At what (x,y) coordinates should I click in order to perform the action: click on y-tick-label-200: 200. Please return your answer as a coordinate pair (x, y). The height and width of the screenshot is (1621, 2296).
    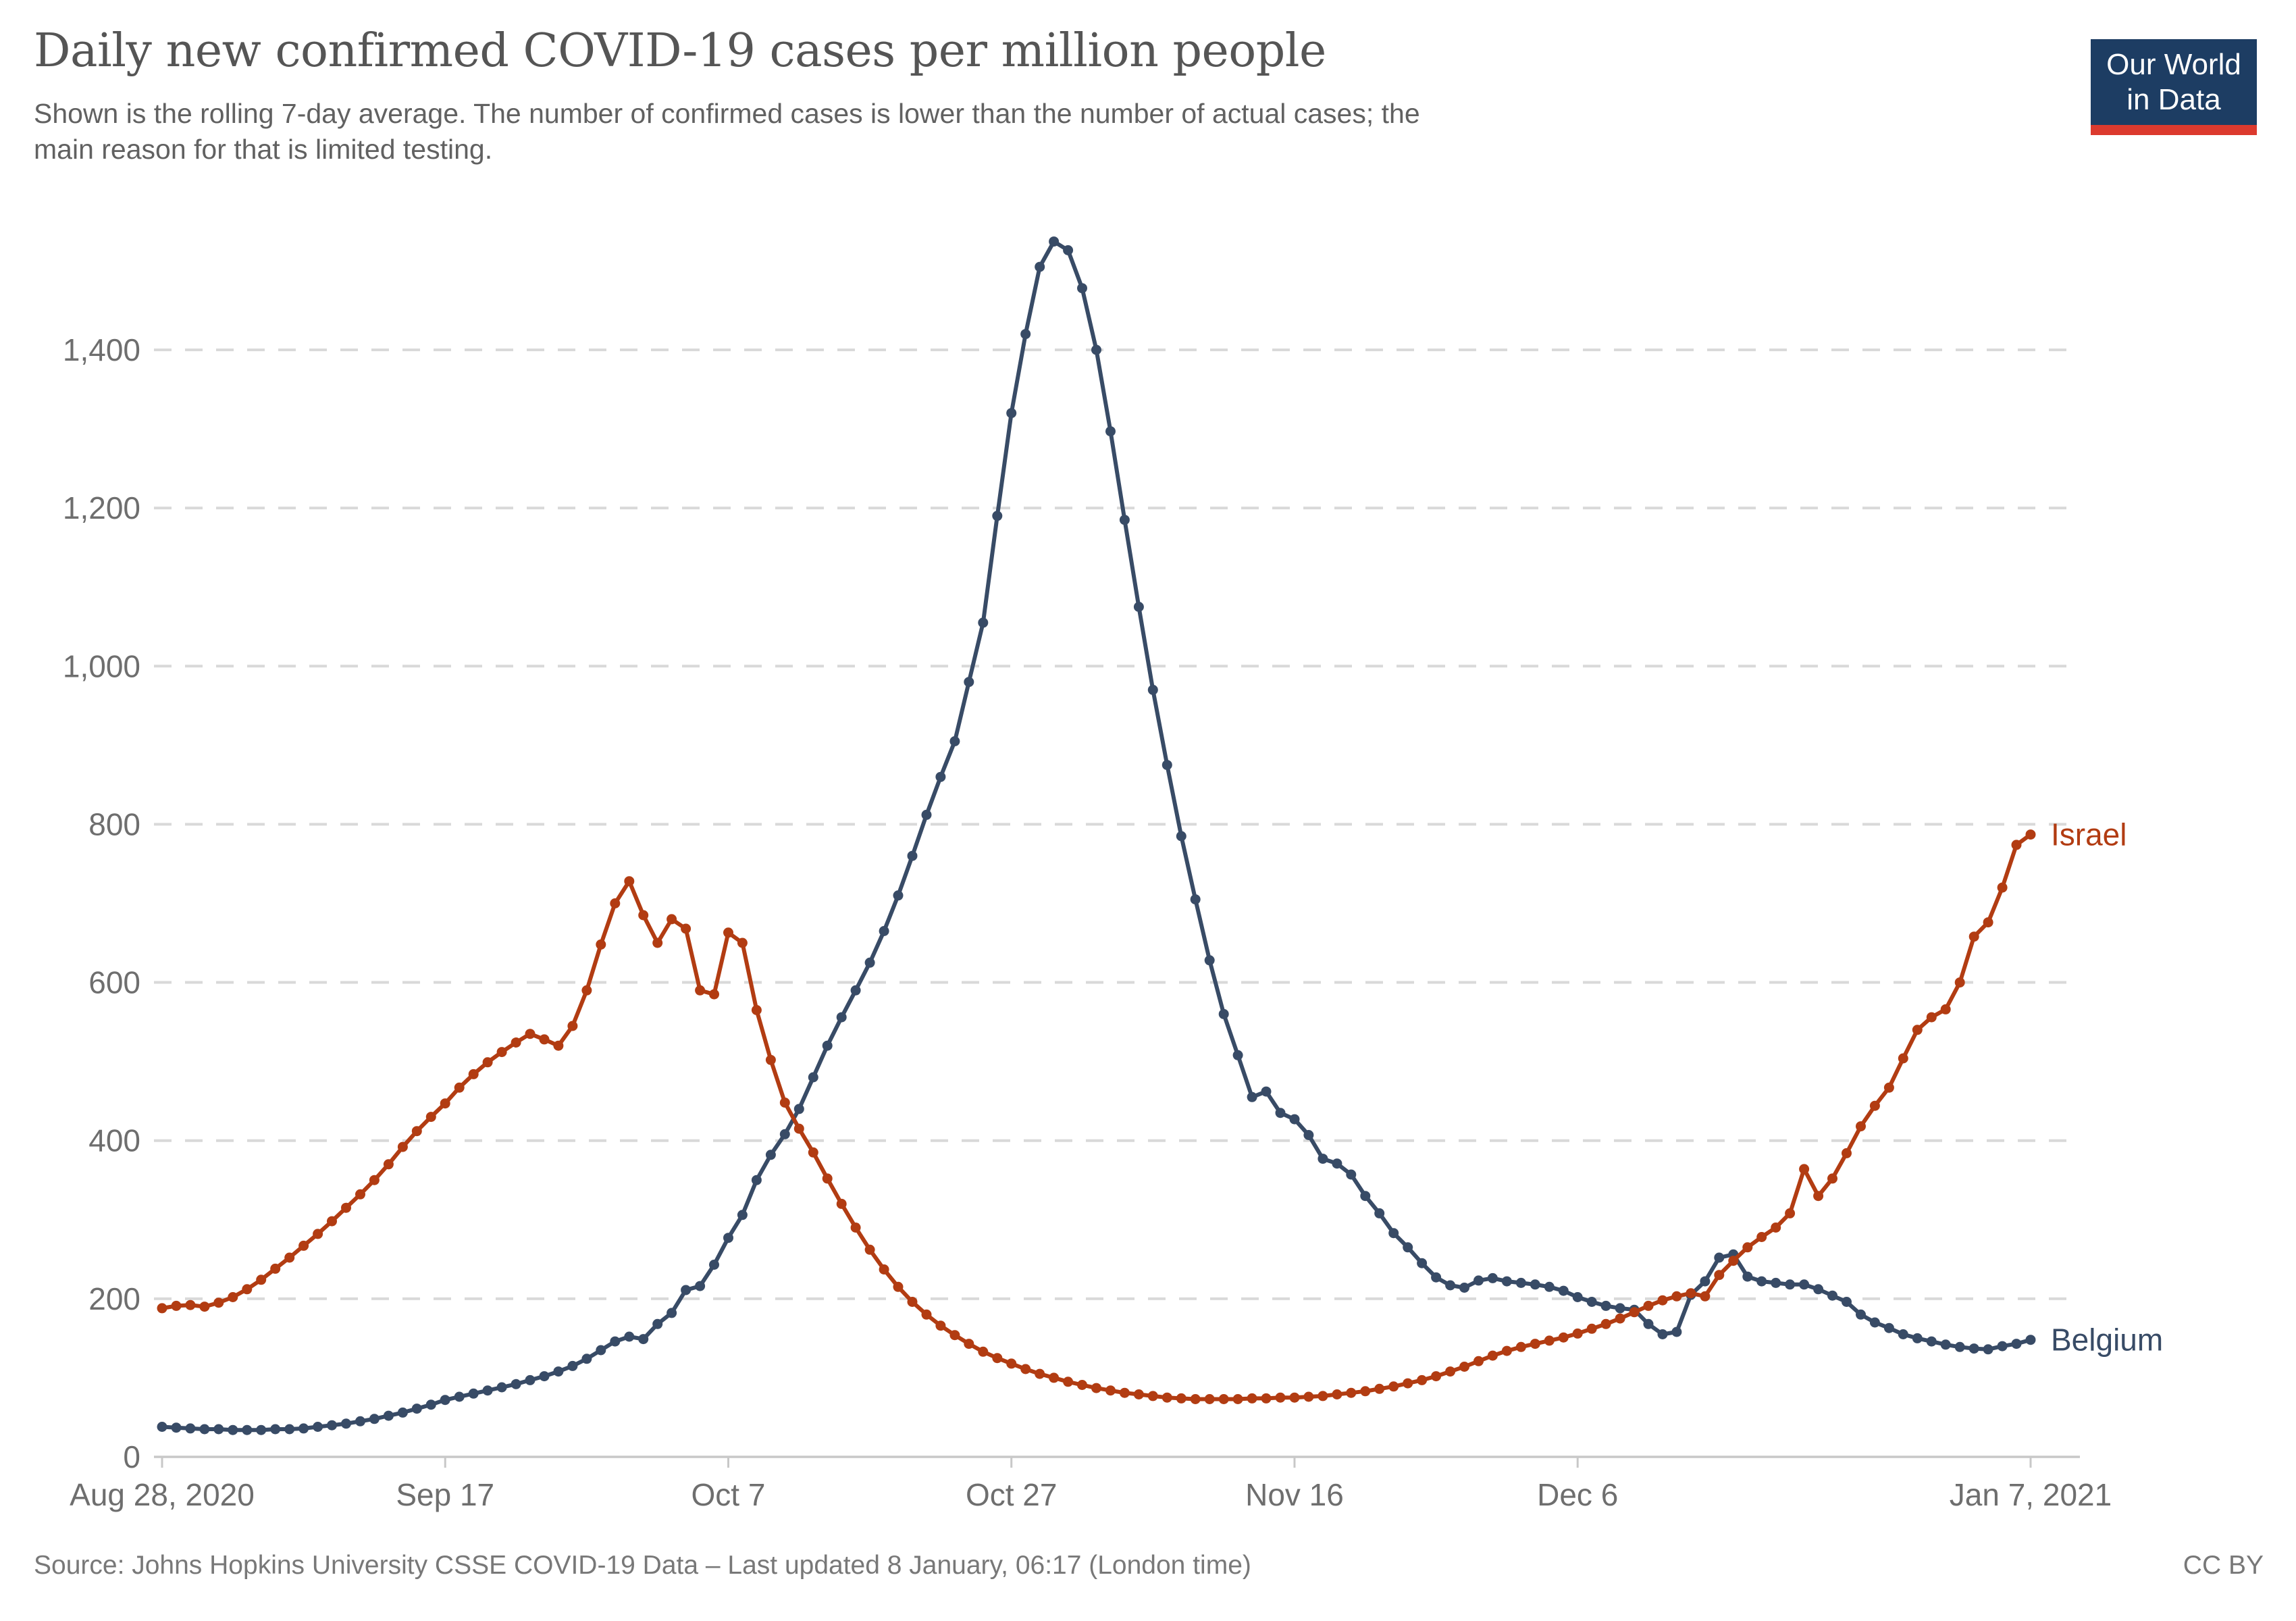
    Looking at the image, I should click on (114, 1298).